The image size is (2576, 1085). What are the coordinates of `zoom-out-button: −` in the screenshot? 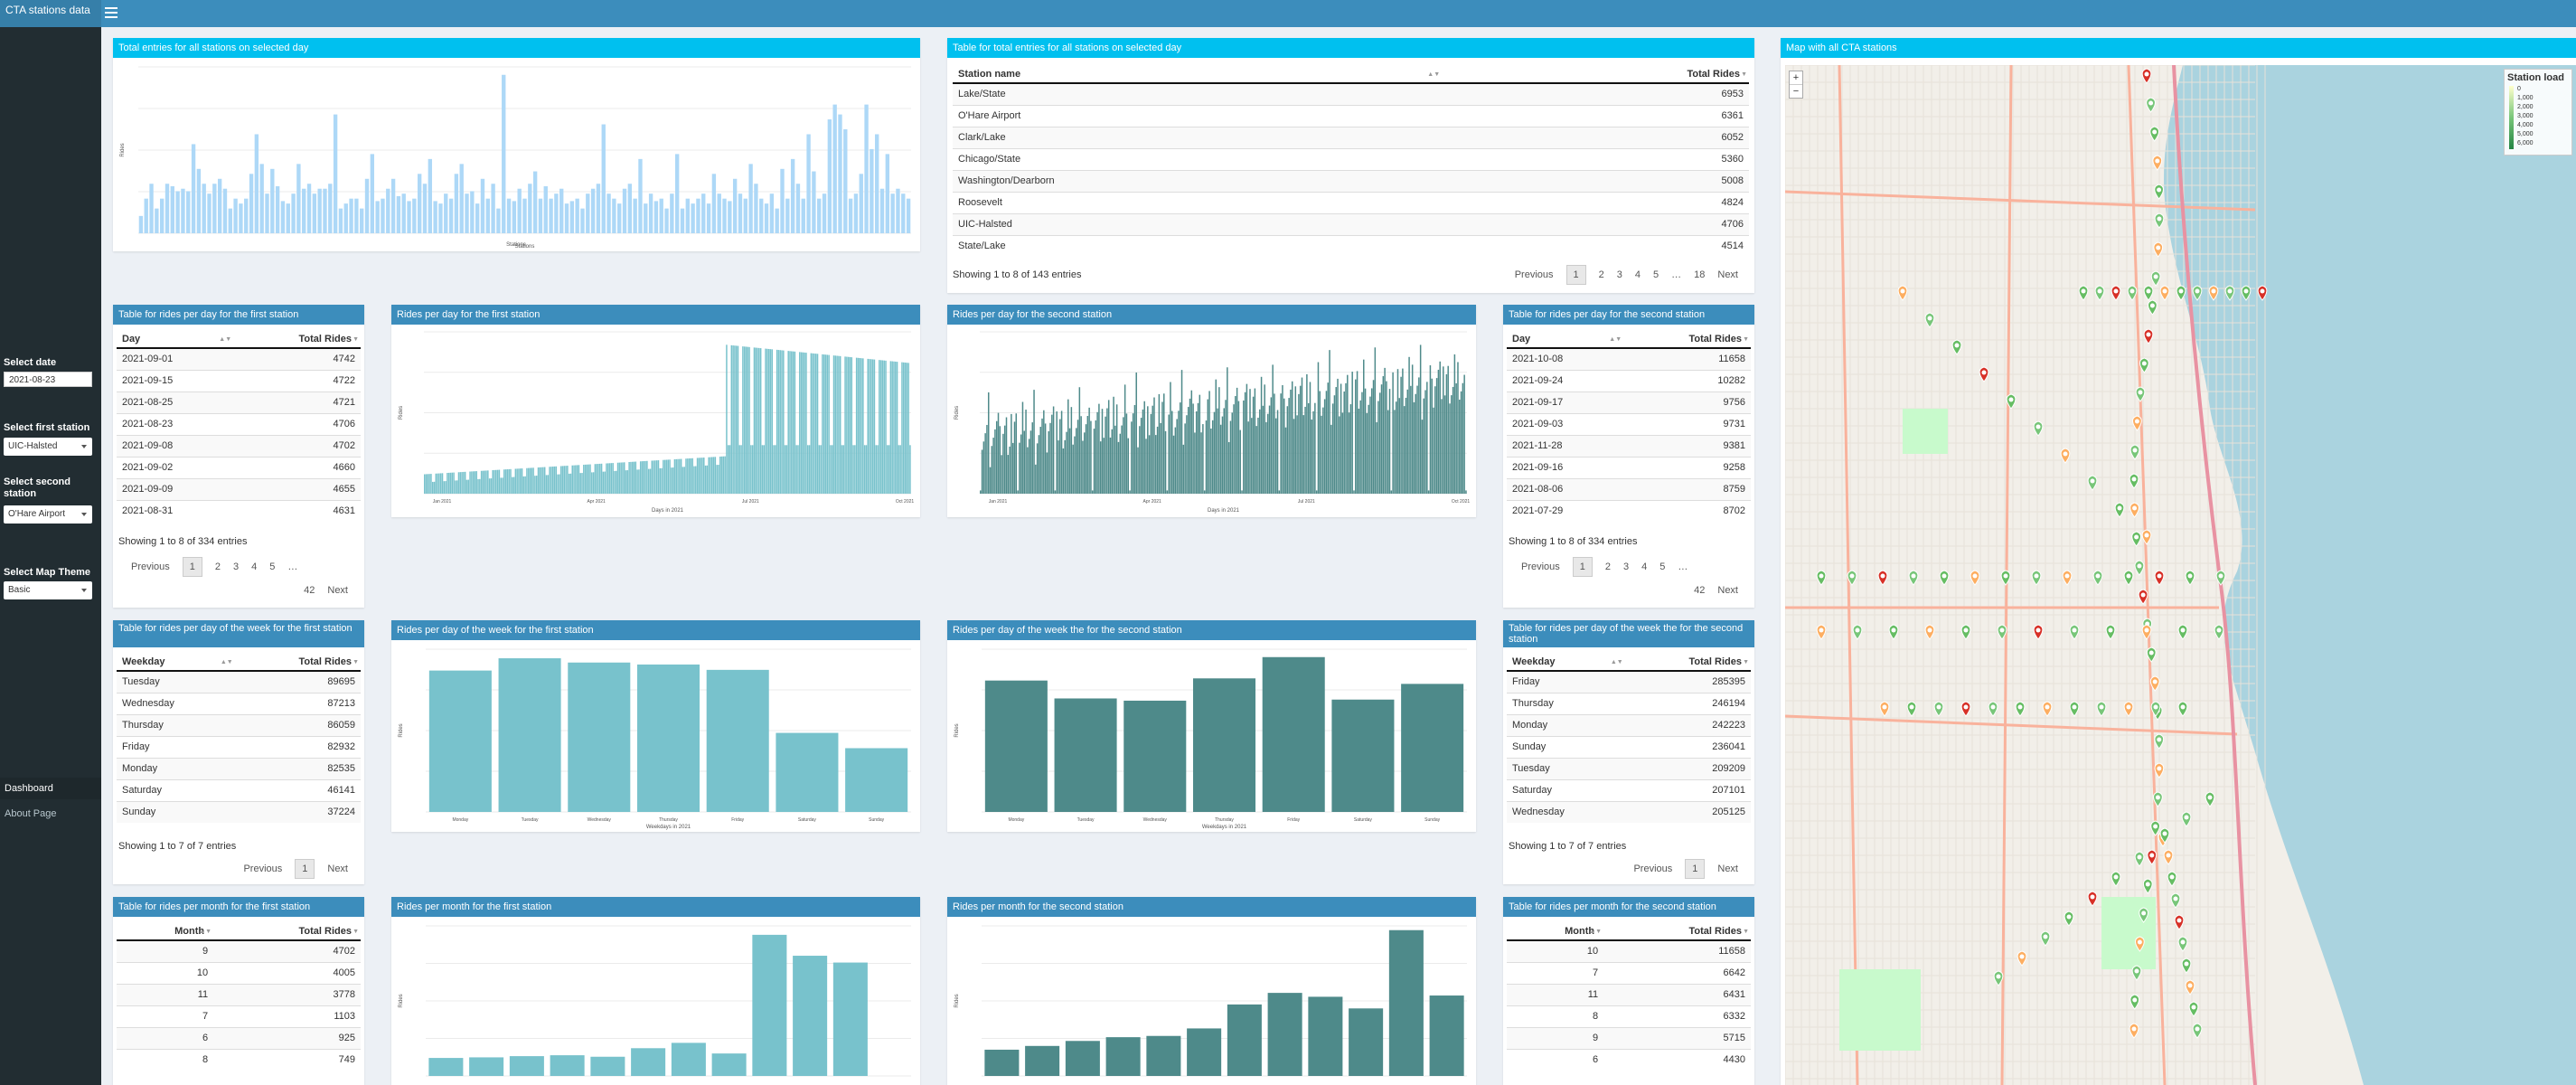 It's located at (1796, 92).